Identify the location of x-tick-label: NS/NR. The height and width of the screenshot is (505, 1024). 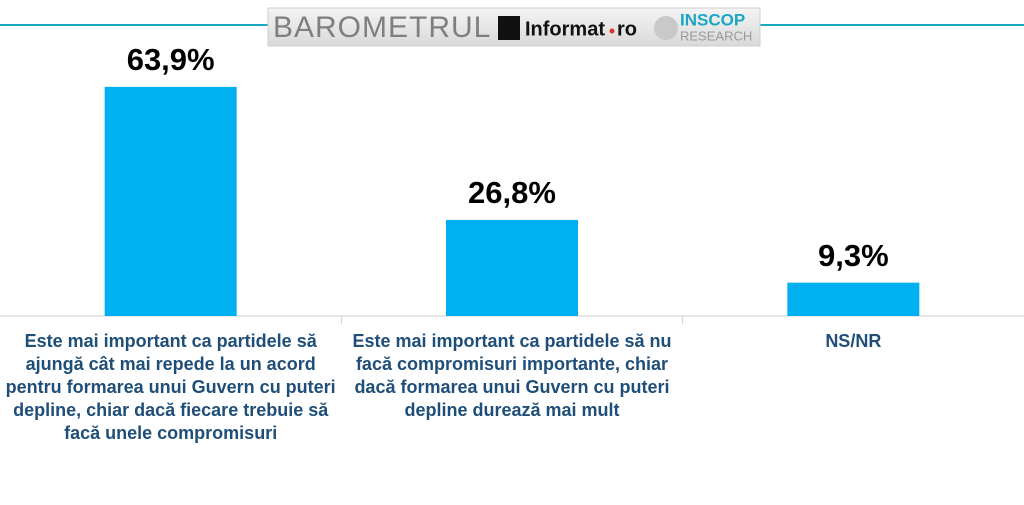
(853, 341).